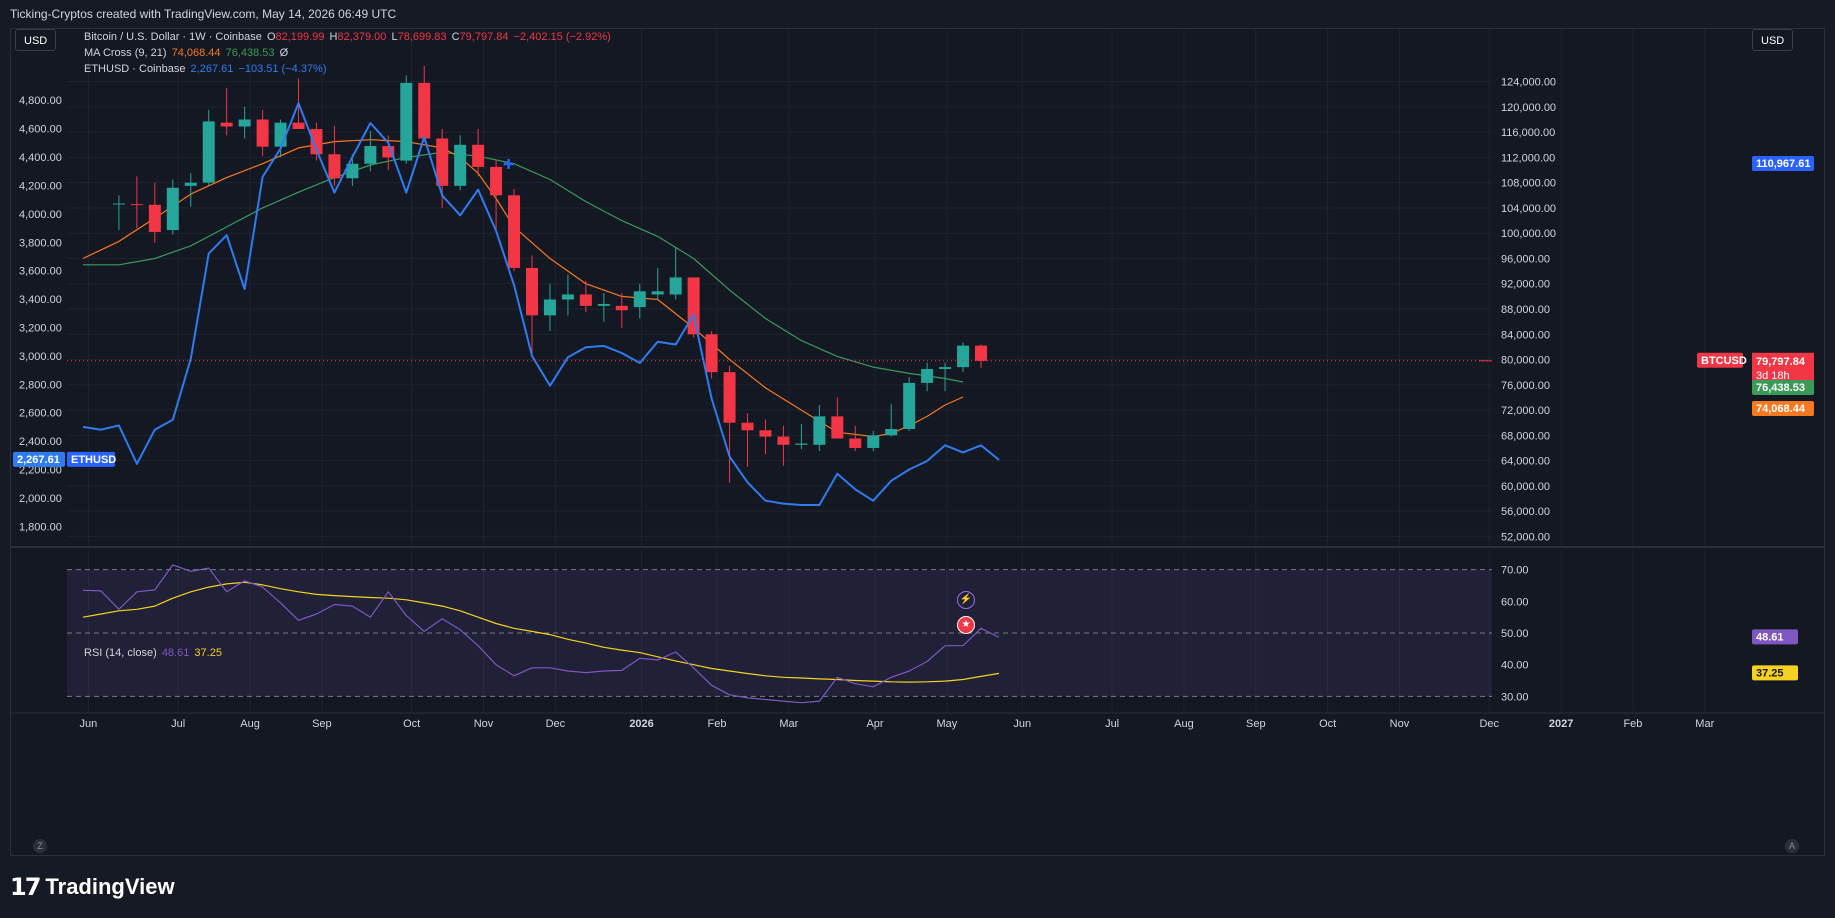  What do you see at coordinates (1525, 462) in the screenshot?
I see `y-tick-label-right: 64,000.00` at bounding box center [1525, 462].